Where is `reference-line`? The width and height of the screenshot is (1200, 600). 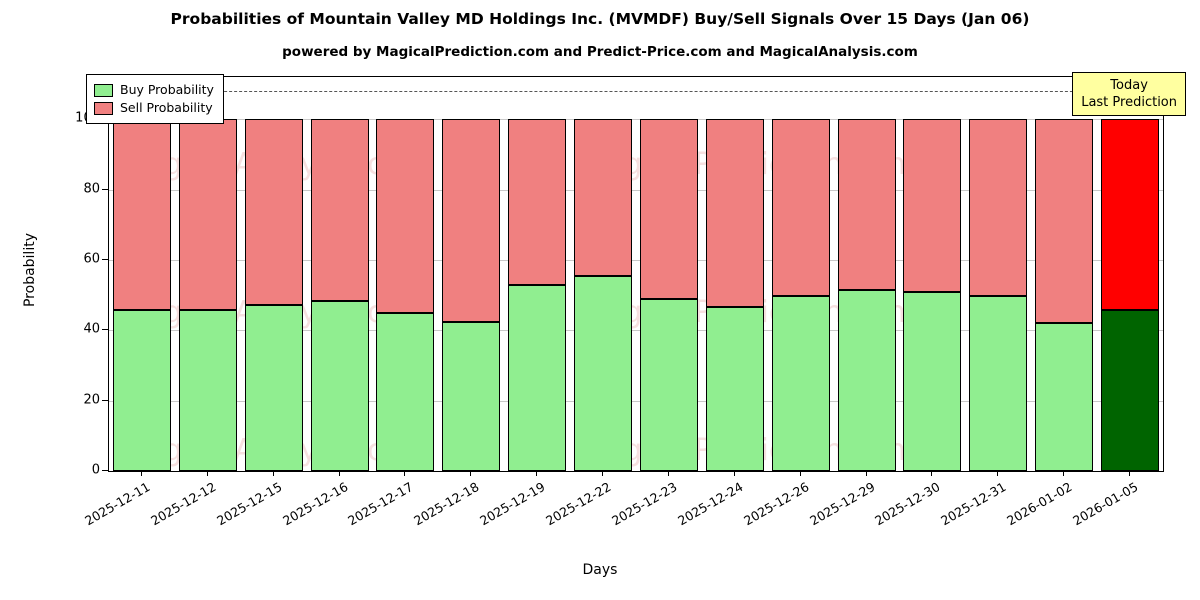 reference-line is located at coordinates (636, 92).